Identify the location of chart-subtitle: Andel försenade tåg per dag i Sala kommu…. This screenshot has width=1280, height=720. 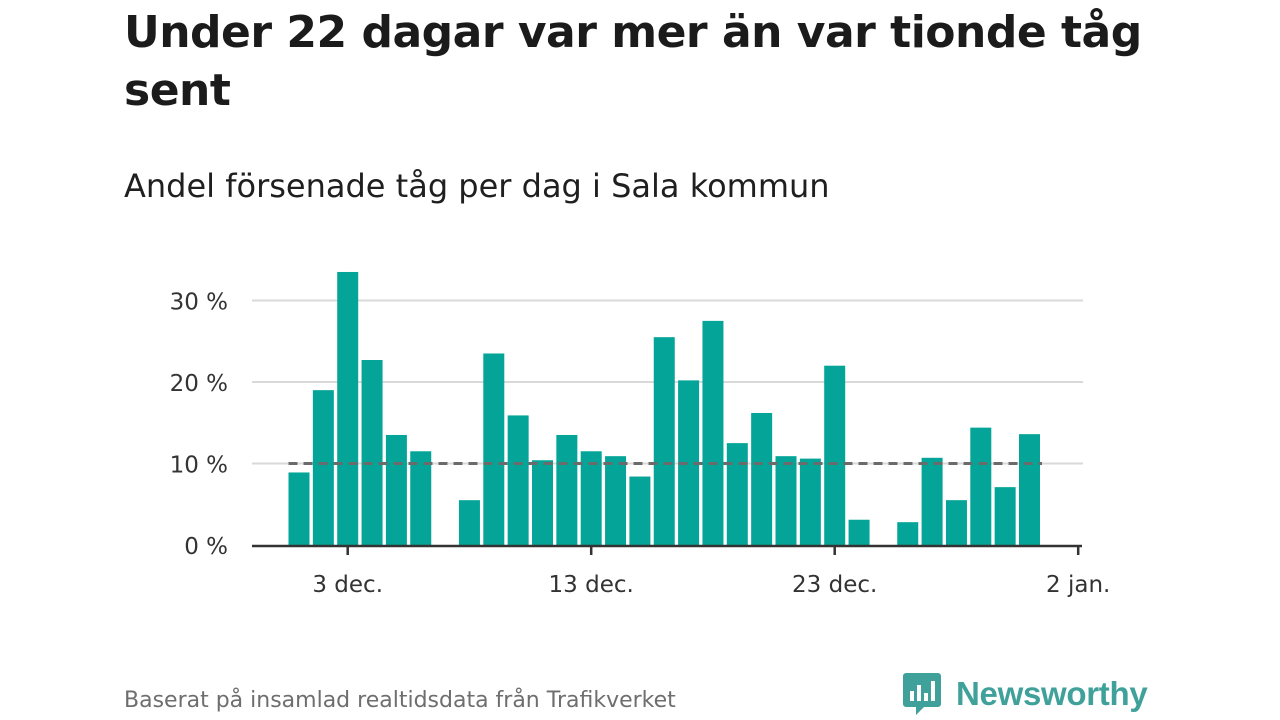
(477, 186).